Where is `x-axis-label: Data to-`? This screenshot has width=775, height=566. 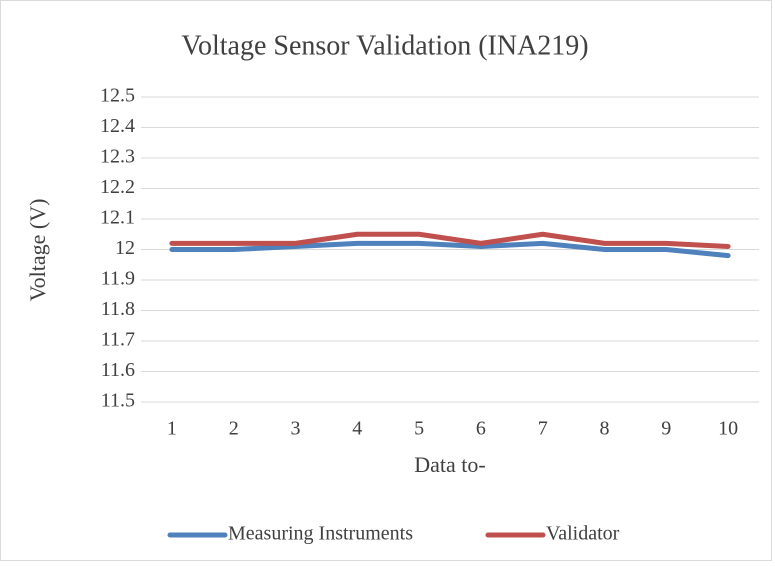 x-axis-label: Data to- is located at coordinates (449, 464).